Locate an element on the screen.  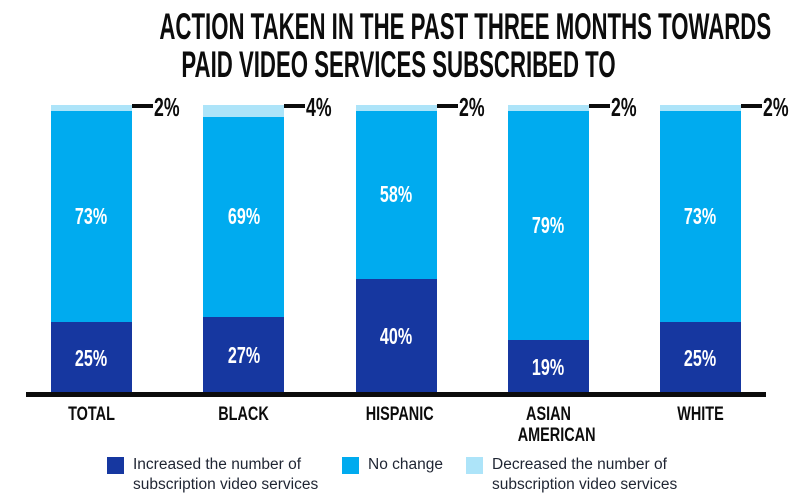
bar-value-label: 19% is located at coordinates (548, 366).